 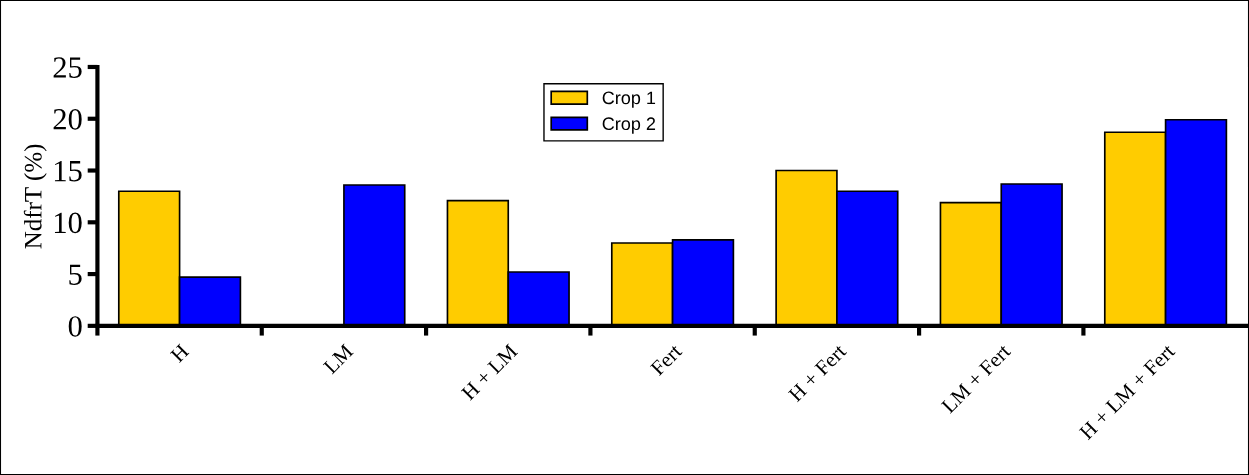 I want to click on y-axis-title: NdfrT (%), so click(x=35, y=196).